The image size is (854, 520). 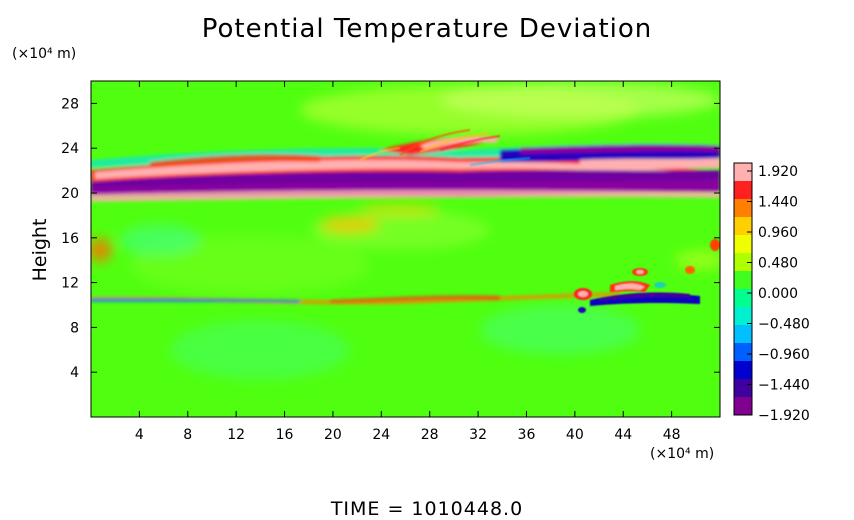 I want to click on x-tick-label: 8, so click(x=187, y=435).